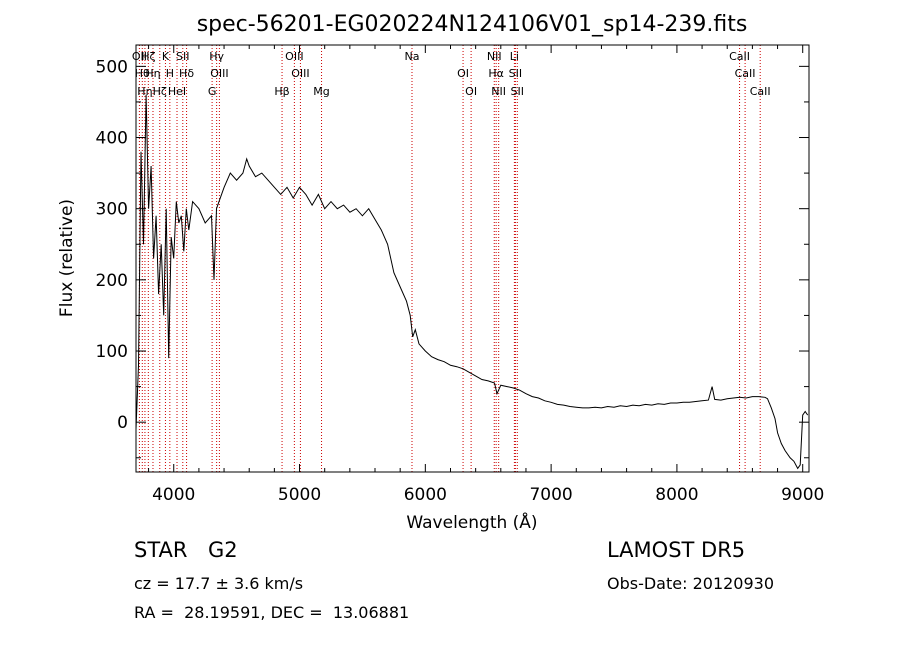 This screenshot has height=649, width=900. What do you see at coordinates (112, 210) in the screenshot?
I see `y-tick-label: 300` at bounding box center [112, 210].